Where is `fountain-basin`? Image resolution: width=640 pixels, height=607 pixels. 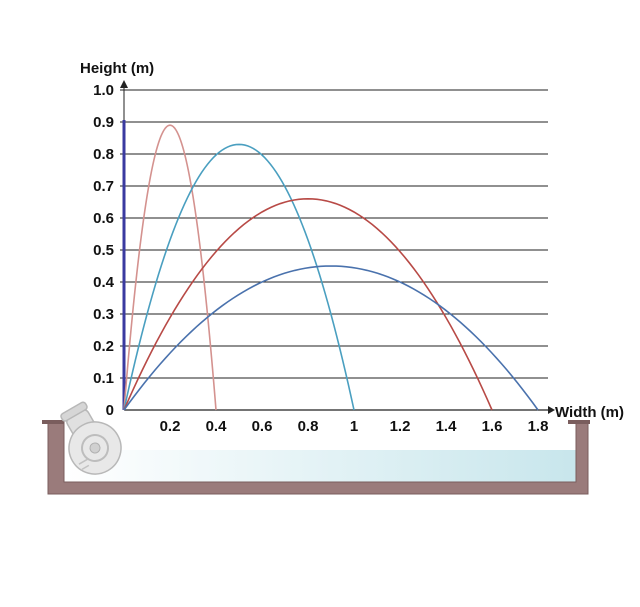
fountain-basin is located at coordinates (316, 457).